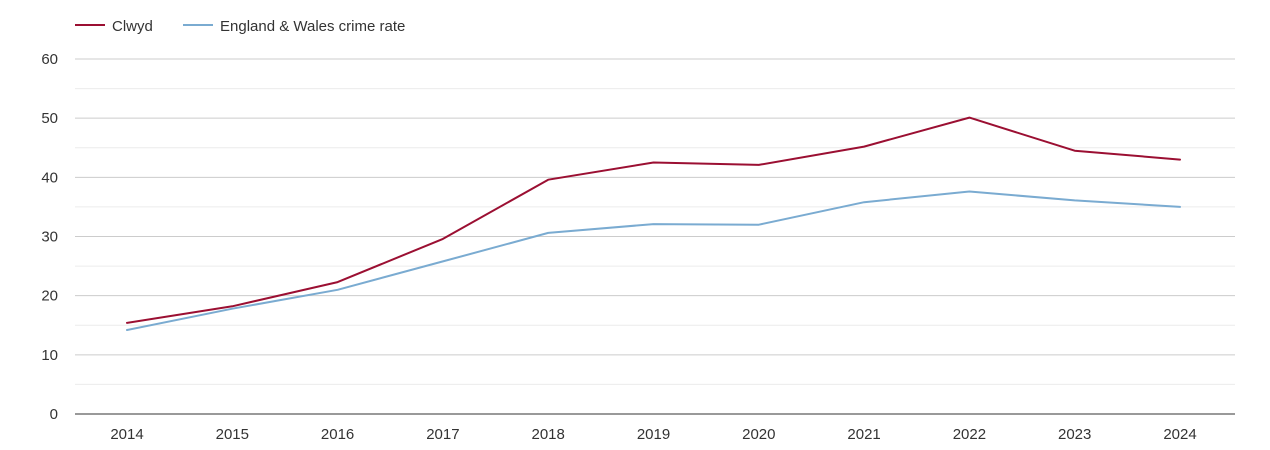 The height and width of the screenshot is (450, 1270). Describe the element at coordinates (54, 414) in the screenshot. I see `y-tick-label: 0` at that location.